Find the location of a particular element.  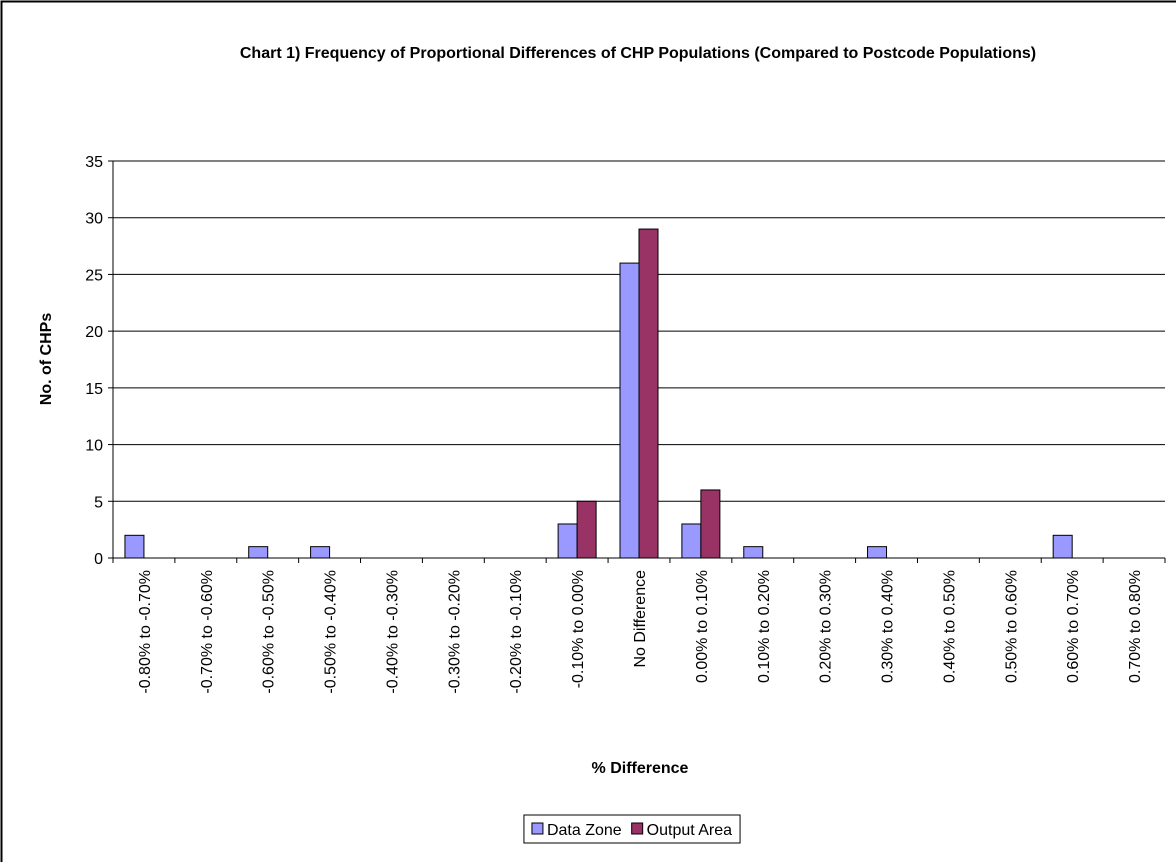

x-tick-label: 0.50% to 0.60% is located at coordinates (1011, 626).